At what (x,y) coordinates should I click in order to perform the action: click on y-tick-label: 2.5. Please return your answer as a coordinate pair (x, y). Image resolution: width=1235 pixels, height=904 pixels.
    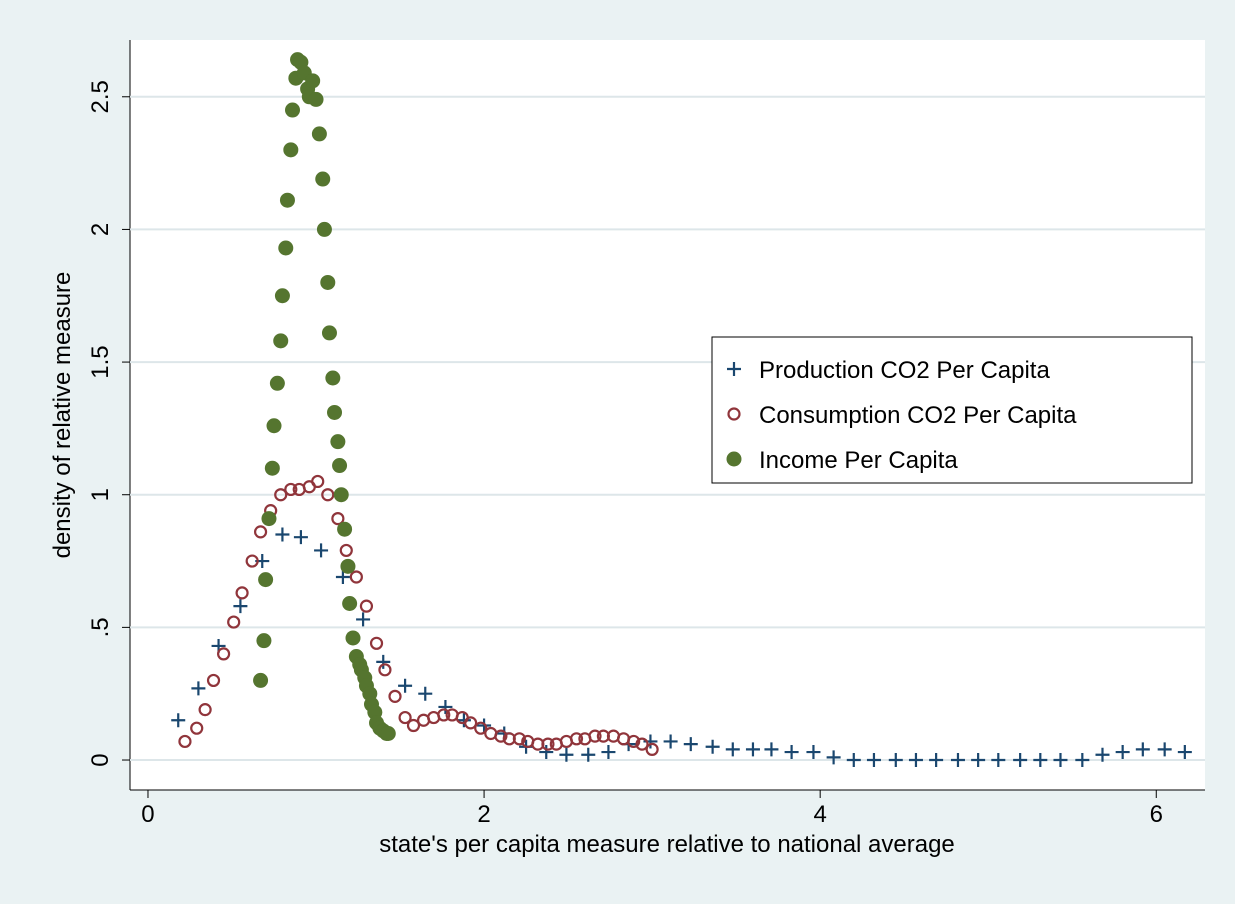
    Looking at the image, I should click on (100, 96).